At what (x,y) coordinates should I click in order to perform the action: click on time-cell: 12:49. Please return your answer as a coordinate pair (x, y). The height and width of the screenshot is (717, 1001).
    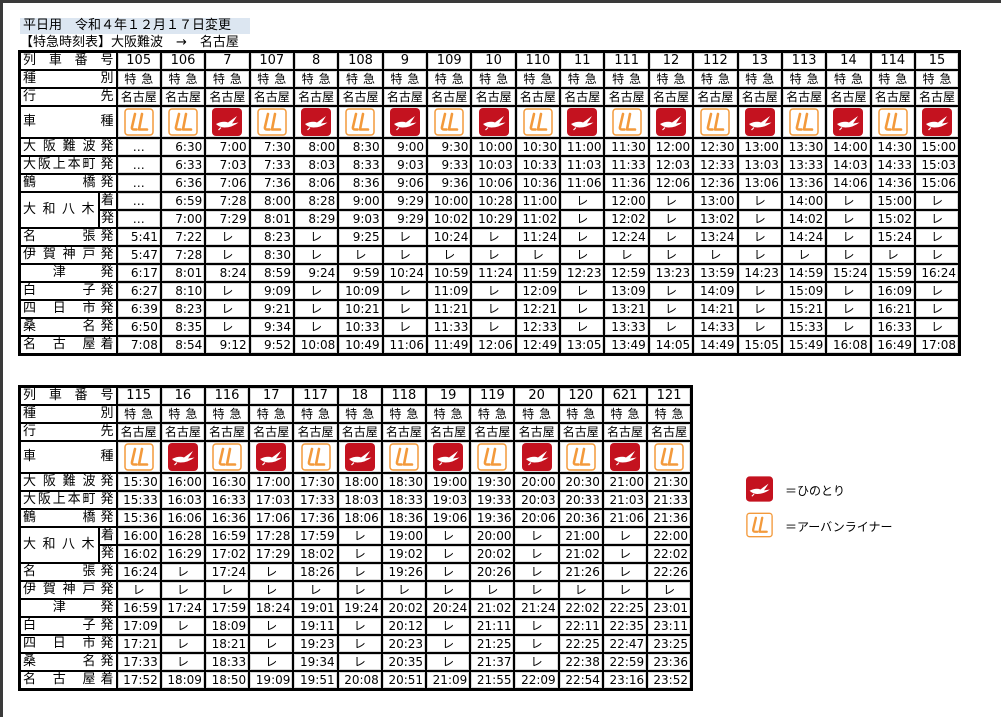
    Looking at the image, I should click on (538, 345).